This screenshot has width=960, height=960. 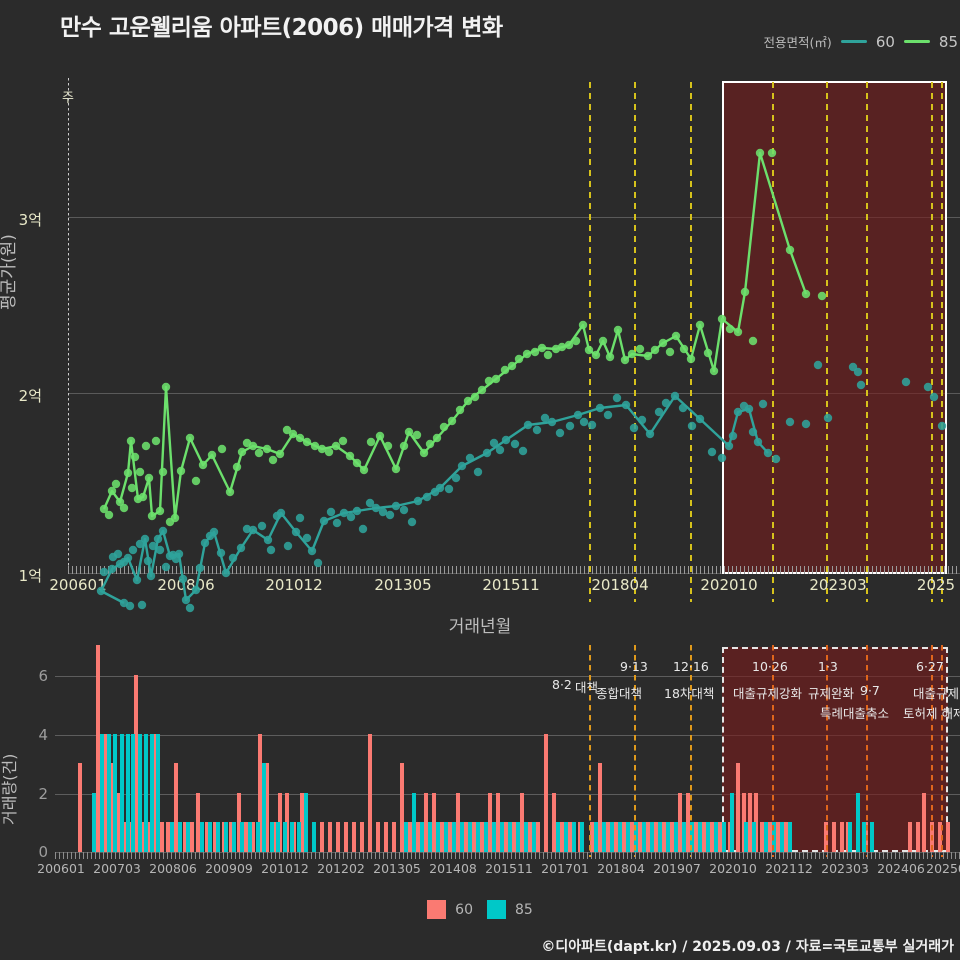 What do you see at coordinates (43, 852) in the screenshot?
I see `y-tick-bar-0: 0` at bounding box center [43, 852].